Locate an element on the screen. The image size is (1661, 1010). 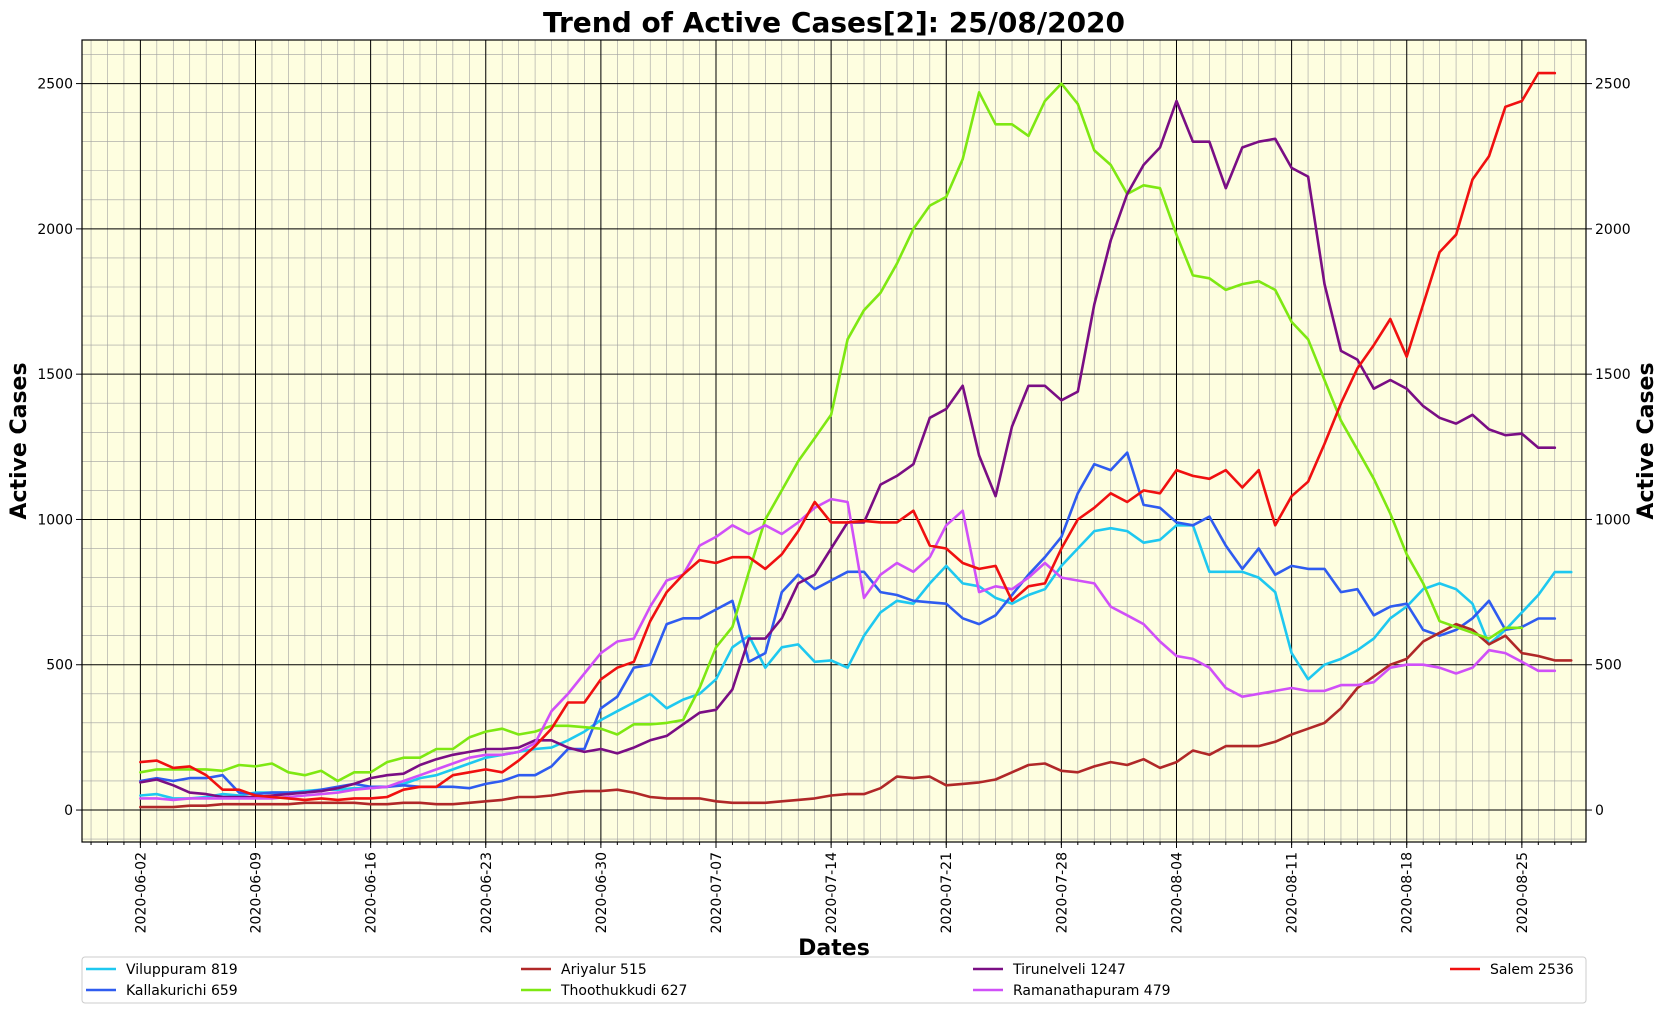
x-tick-label: 2020-07-28 is located at coordinates (1062, 892).